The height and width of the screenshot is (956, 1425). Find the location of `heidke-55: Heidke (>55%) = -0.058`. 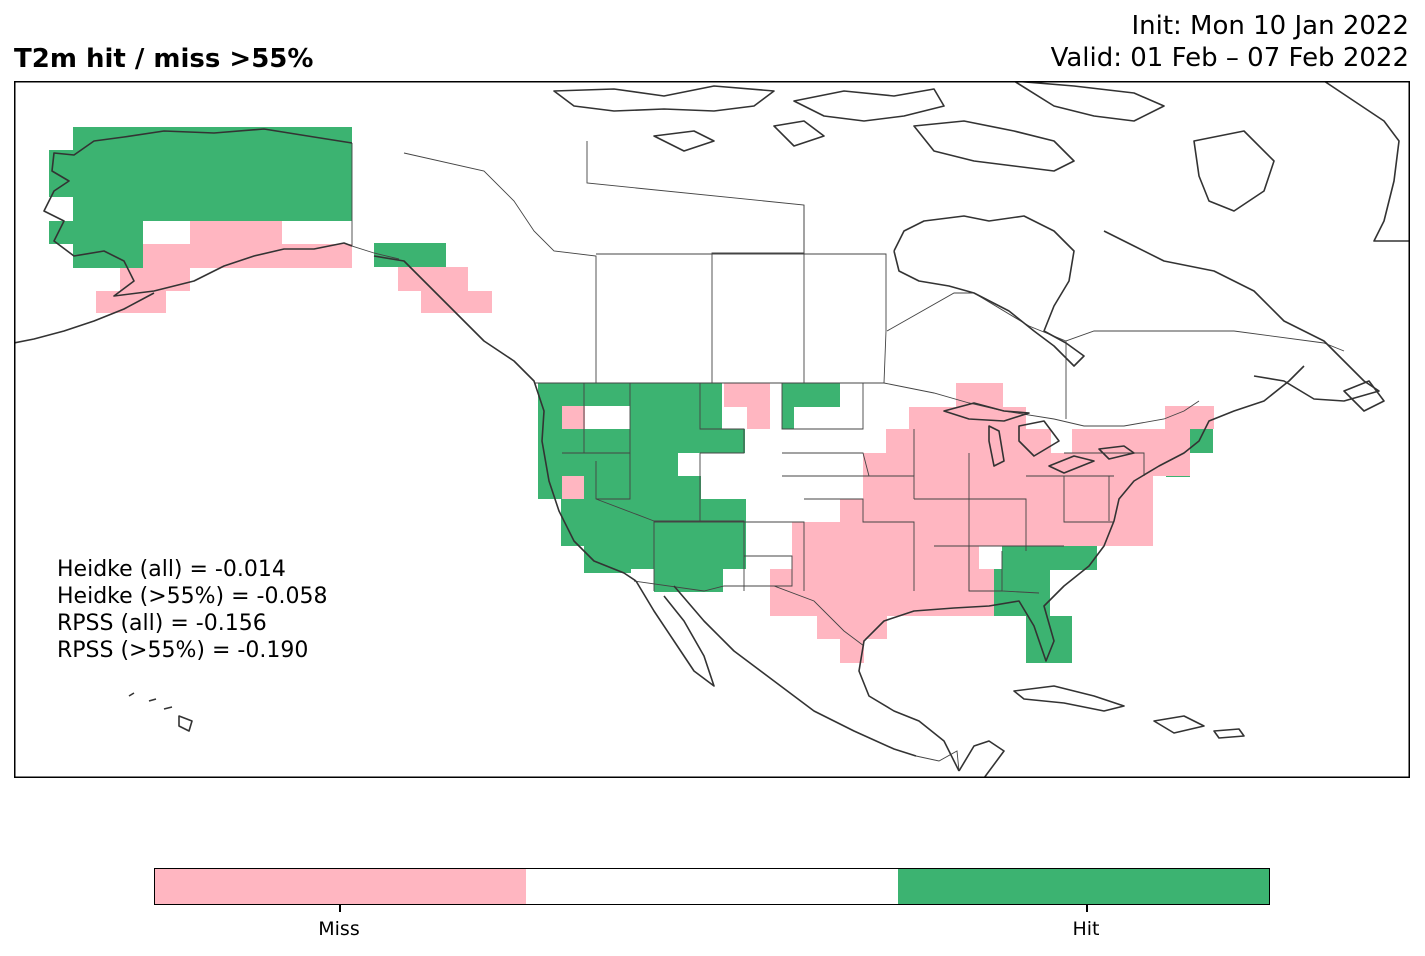

heidke-55: Heidke (>55%) = -0.058 is located at coordinates (192, 596).